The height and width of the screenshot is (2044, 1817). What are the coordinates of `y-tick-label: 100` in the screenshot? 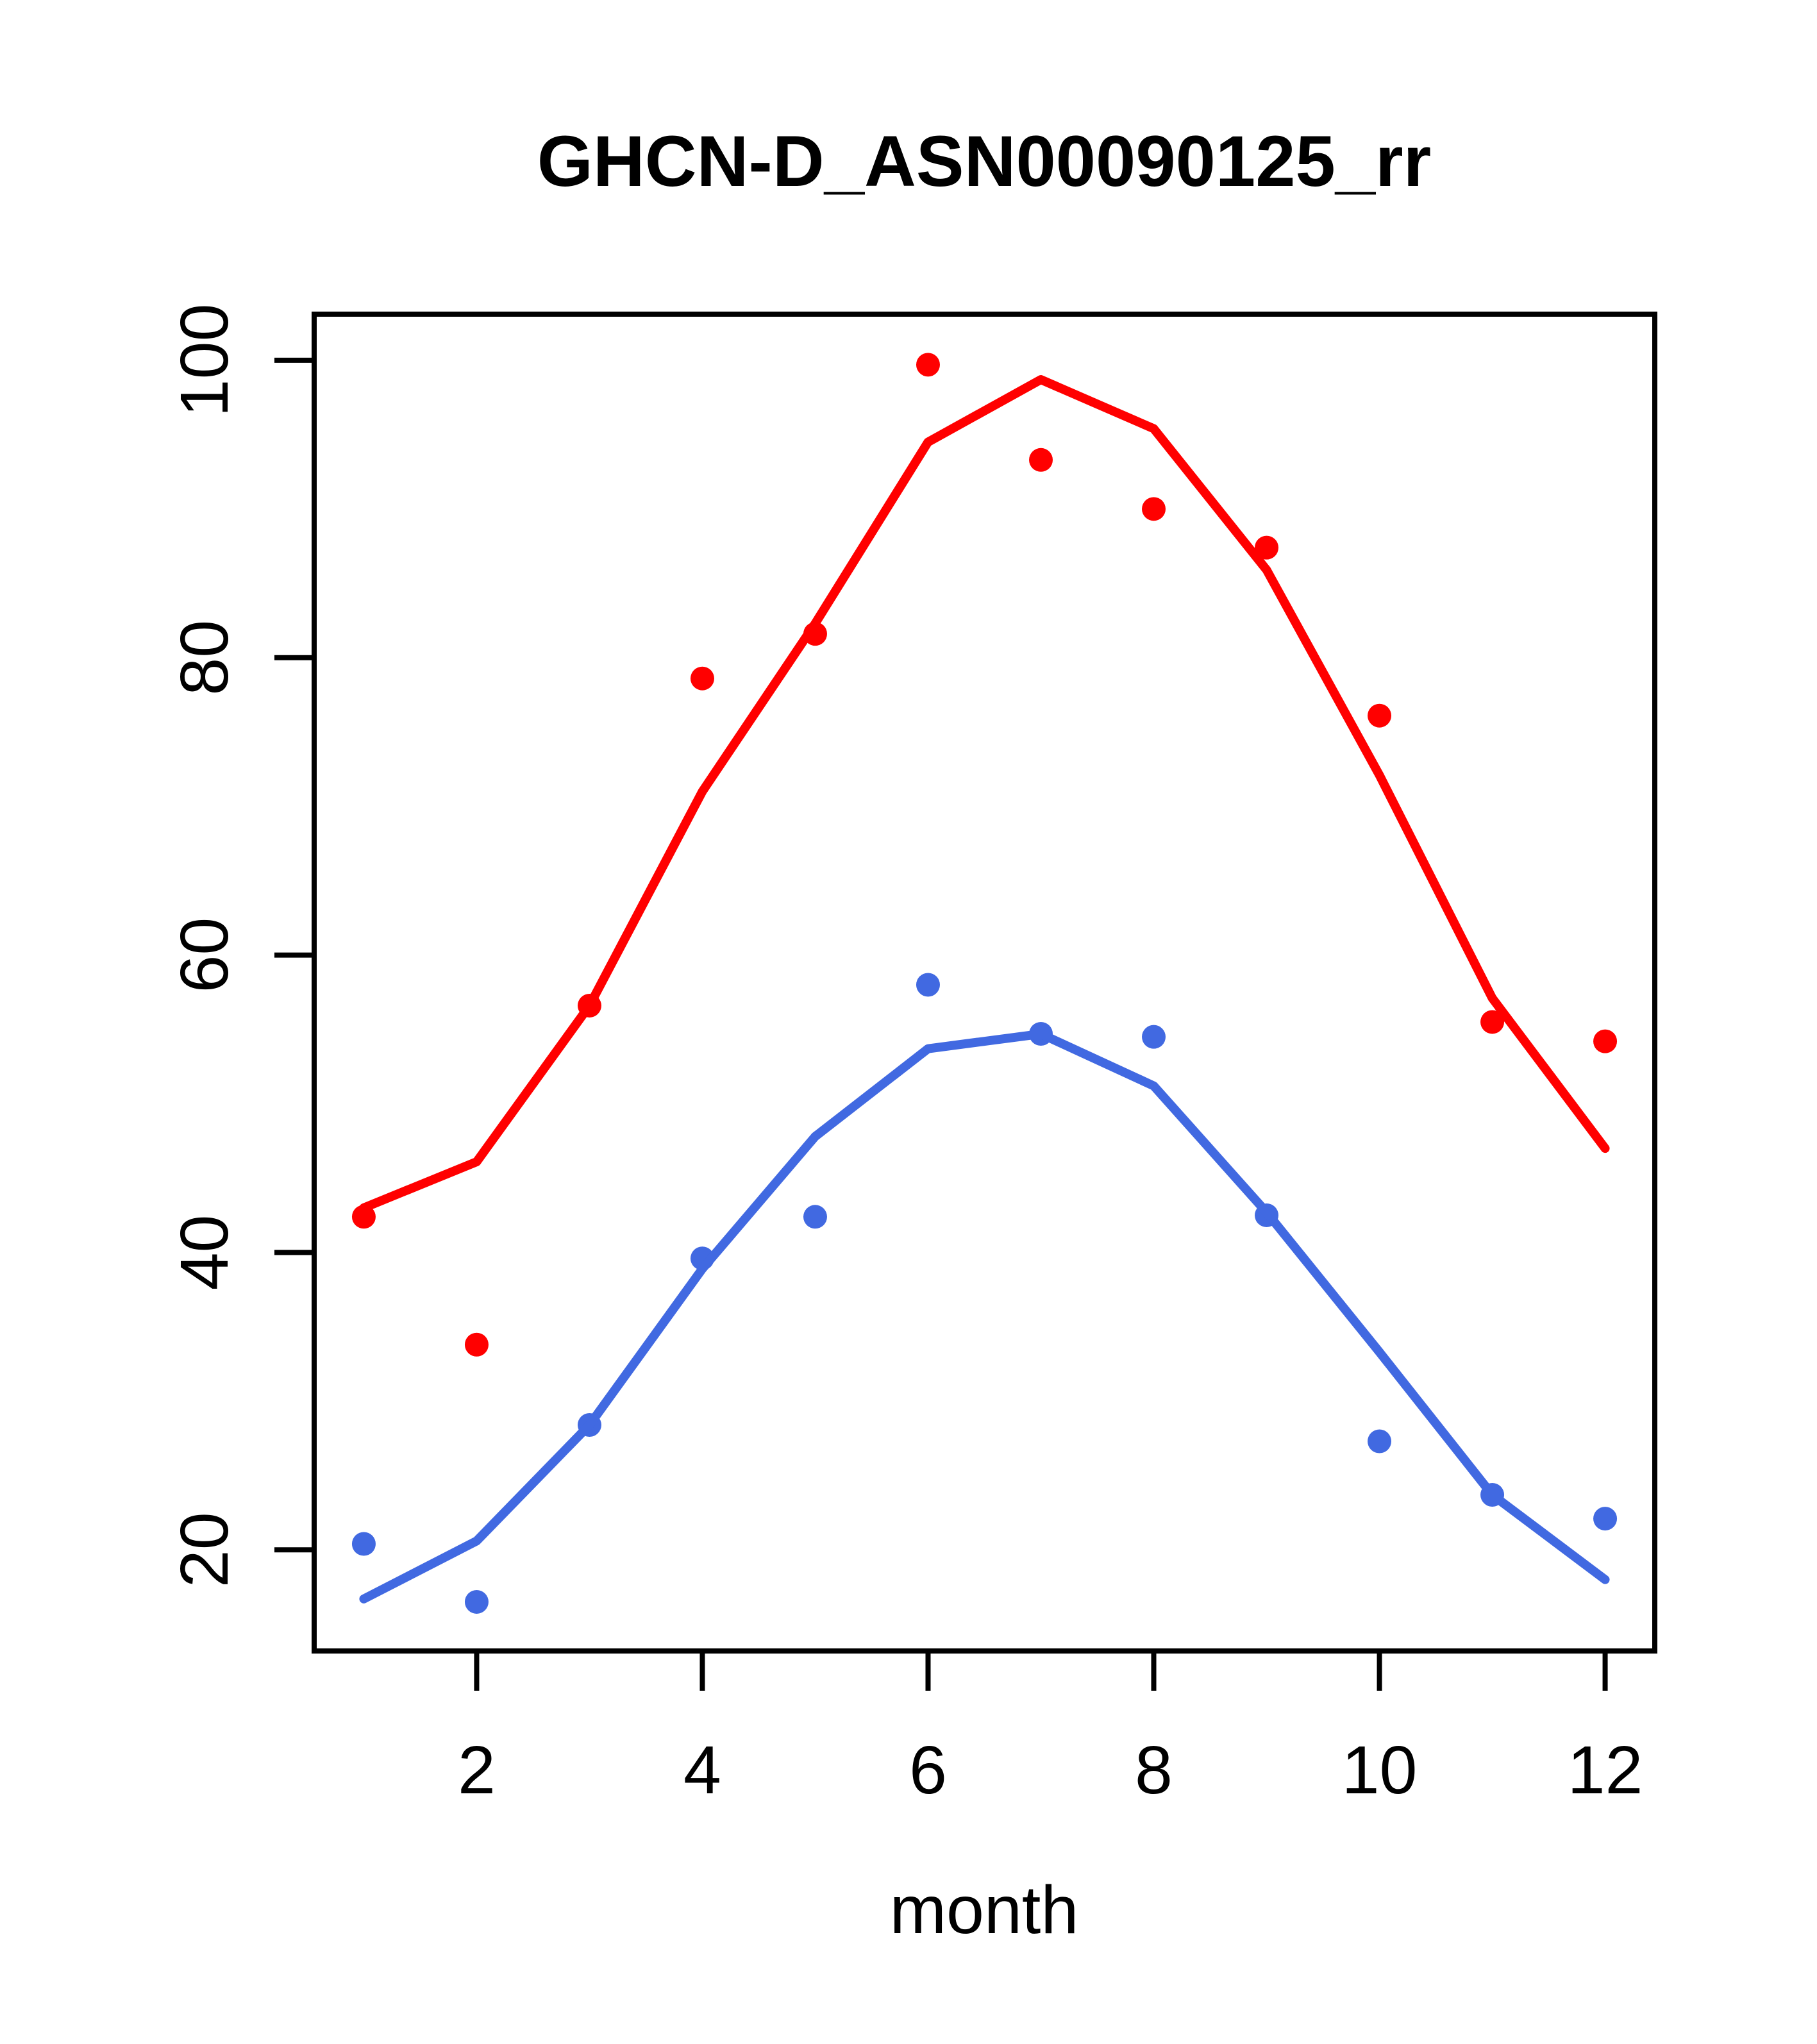 It's located at (204, 360).